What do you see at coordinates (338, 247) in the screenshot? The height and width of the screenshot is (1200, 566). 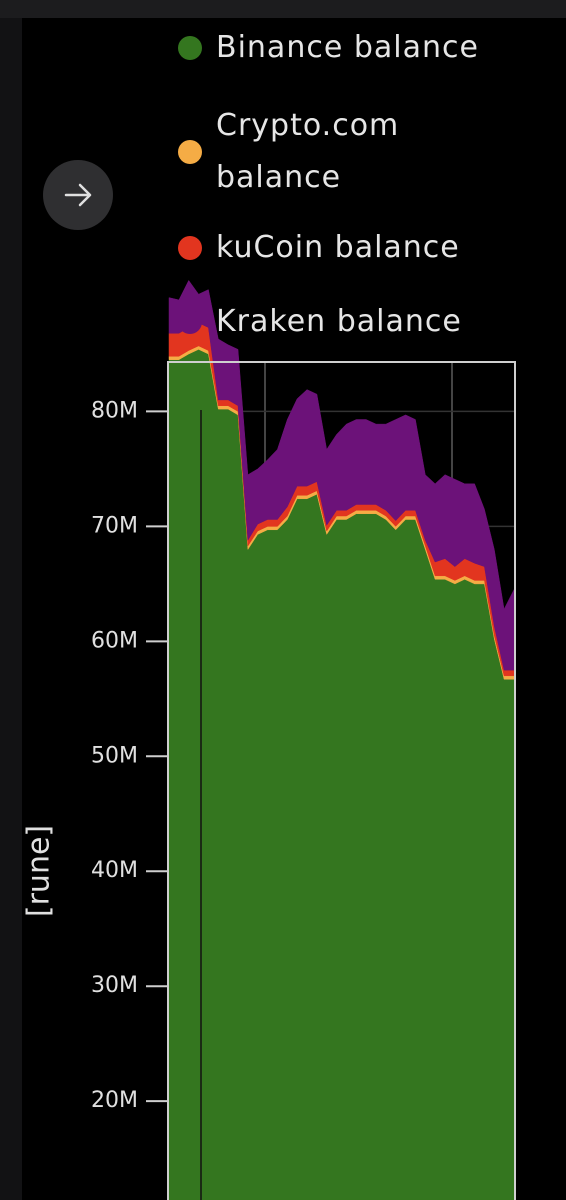 I see `legend-label: kuCoin balance` at bounding box center [338, 247].